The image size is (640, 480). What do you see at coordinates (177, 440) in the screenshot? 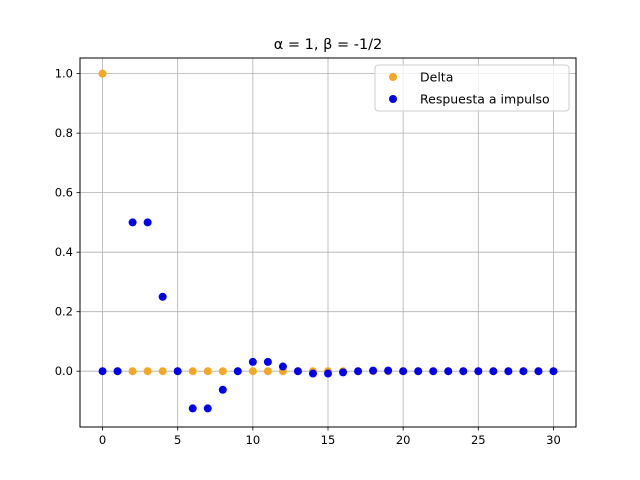
I see `x-tick-label: 5` at bounding box center [177, 440].